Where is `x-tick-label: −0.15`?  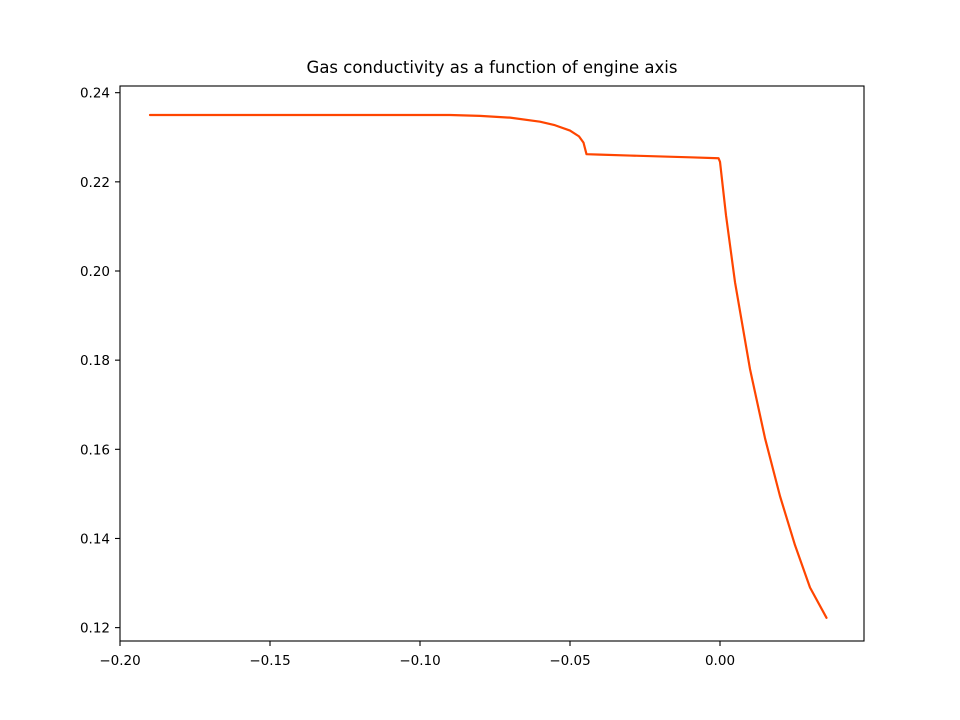
x-tick-label: −0.15 is located at coordinates (269, 661).